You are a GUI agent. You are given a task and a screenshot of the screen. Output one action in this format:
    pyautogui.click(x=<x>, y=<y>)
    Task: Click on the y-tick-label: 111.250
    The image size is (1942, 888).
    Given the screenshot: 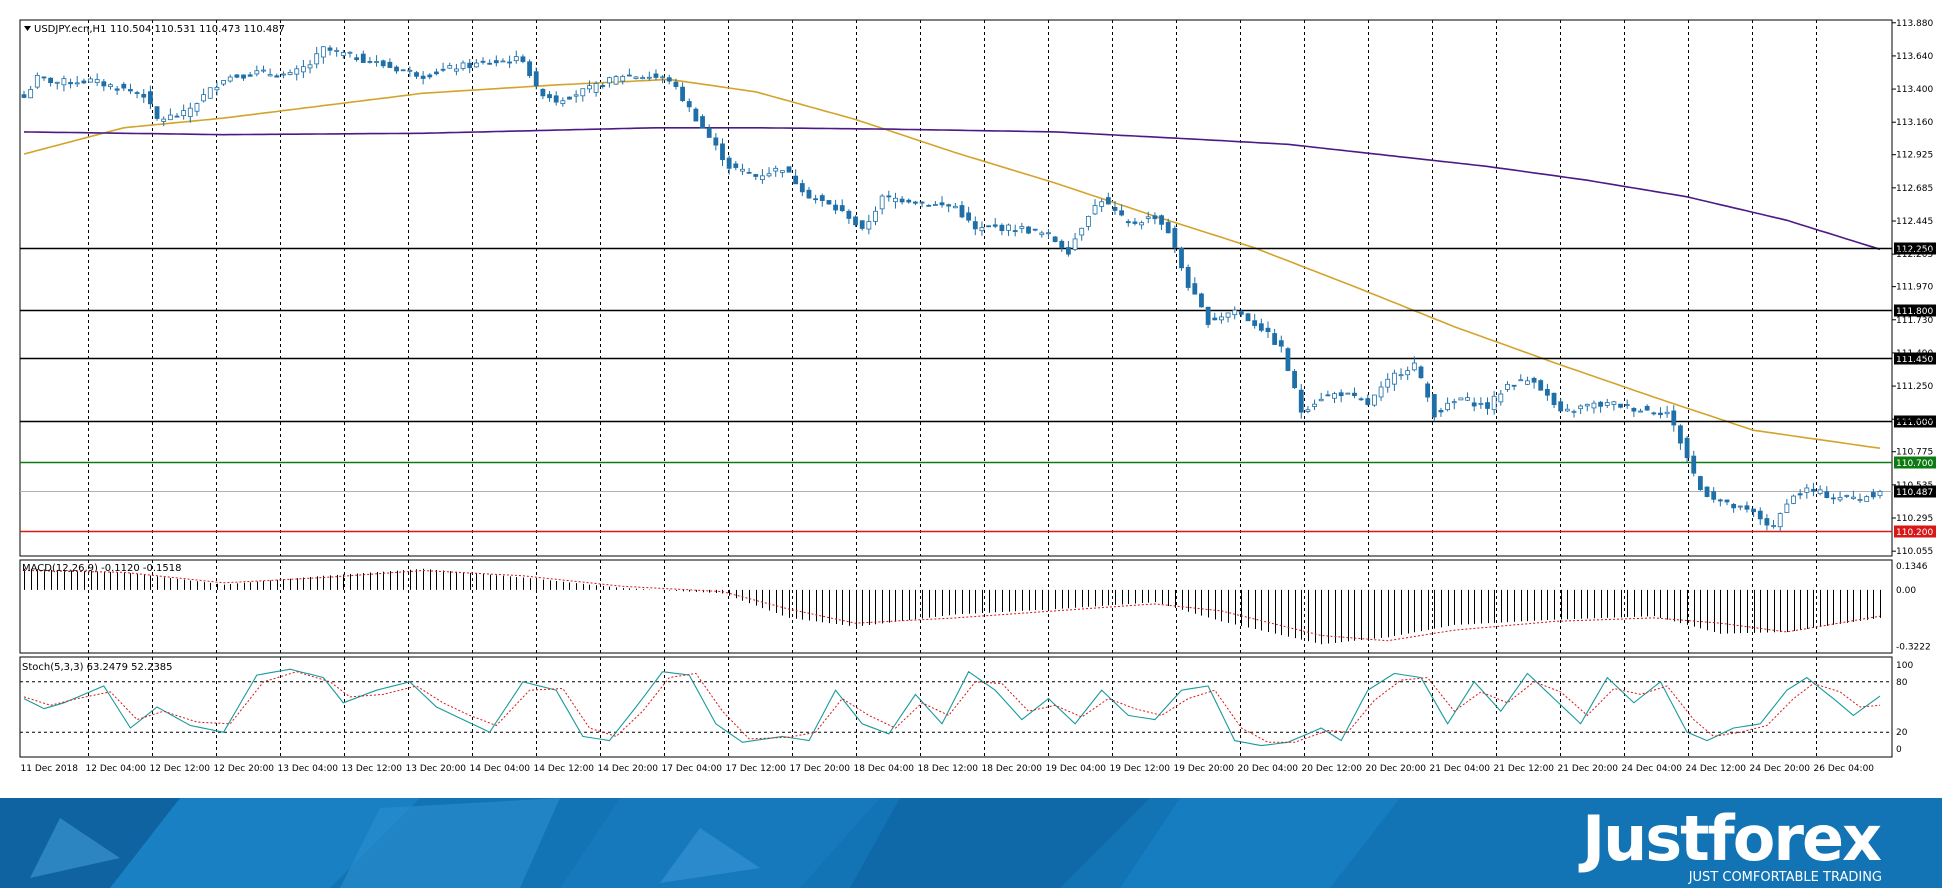 What is the action you would take?
    pyautogui.click(x=1914, y=387)
    